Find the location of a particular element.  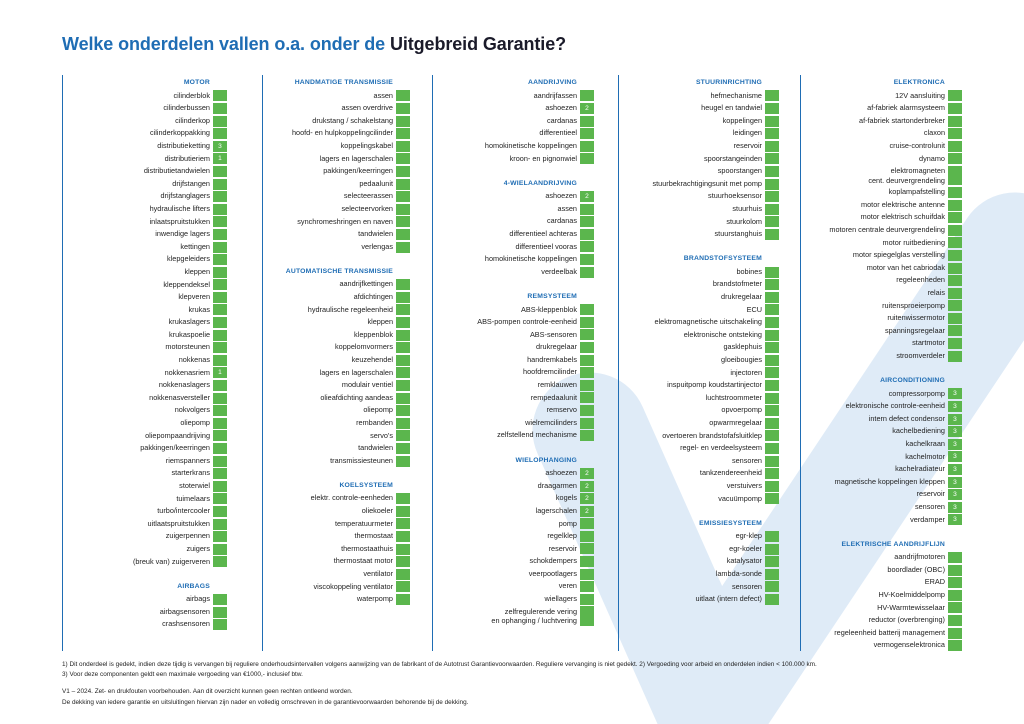

item-label: elektronische ontsteking is located at coordinates (692, 335).